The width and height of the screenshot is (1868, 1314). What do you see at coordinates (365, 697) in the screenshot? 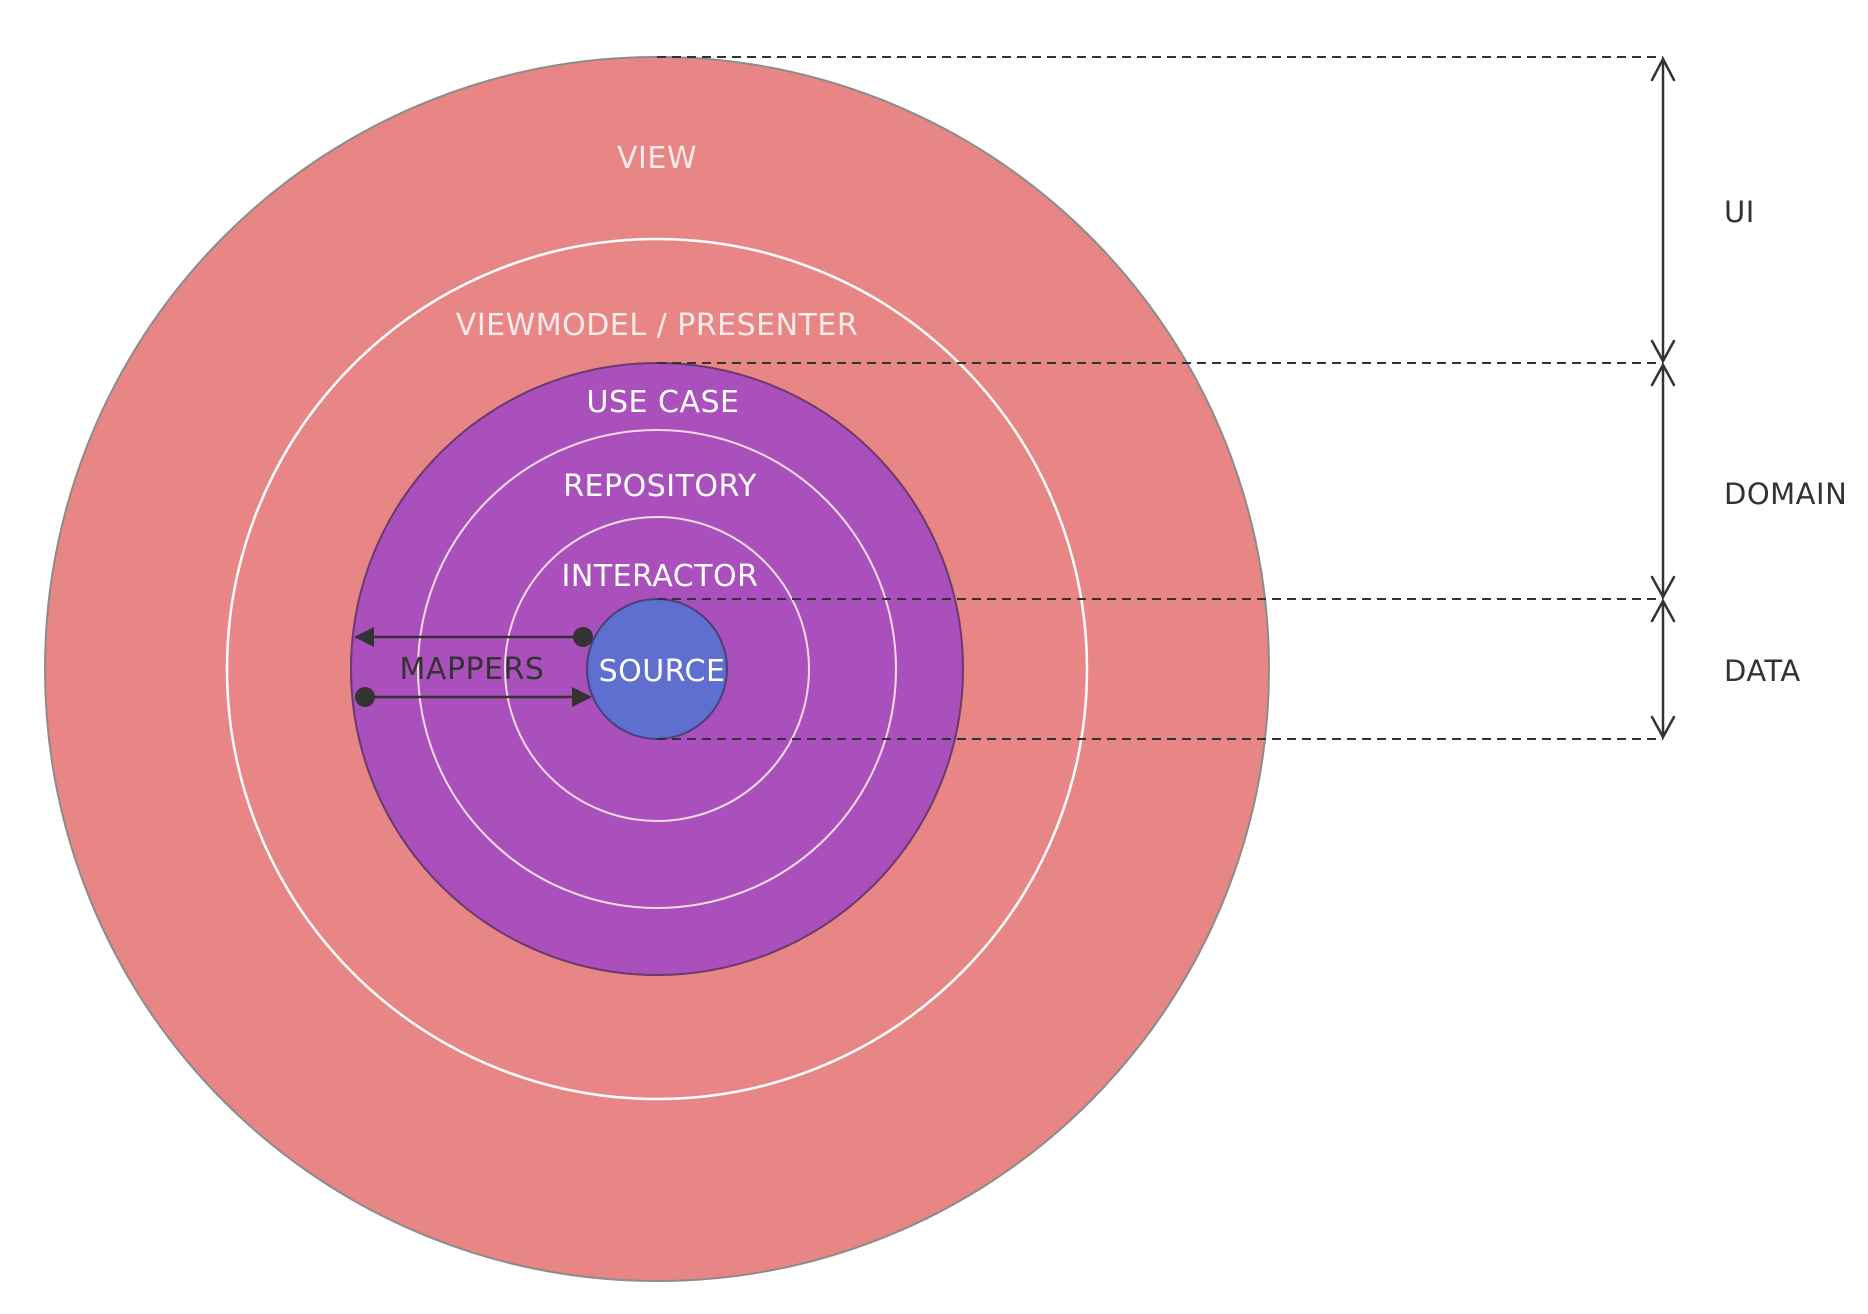
I see `mapper-arrow-inward-dot` at bounding box center [365, 697].